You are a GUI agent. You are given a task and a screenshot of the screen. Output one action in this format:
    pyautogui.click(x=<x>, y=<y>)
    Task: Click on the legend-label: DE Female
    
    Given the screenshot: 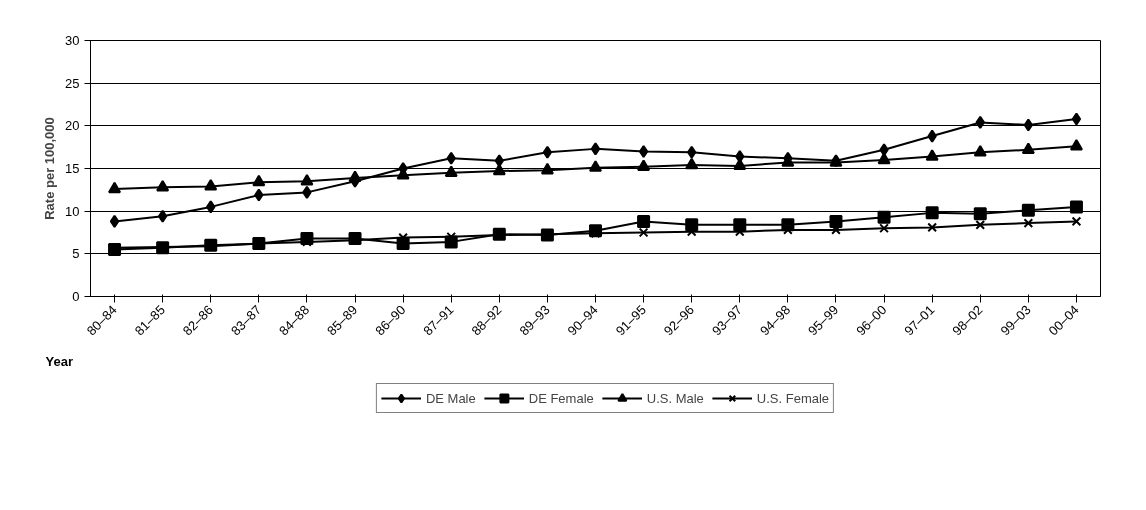 What is the action you would take?
    pyautogui.click(x=561, y=398)
    